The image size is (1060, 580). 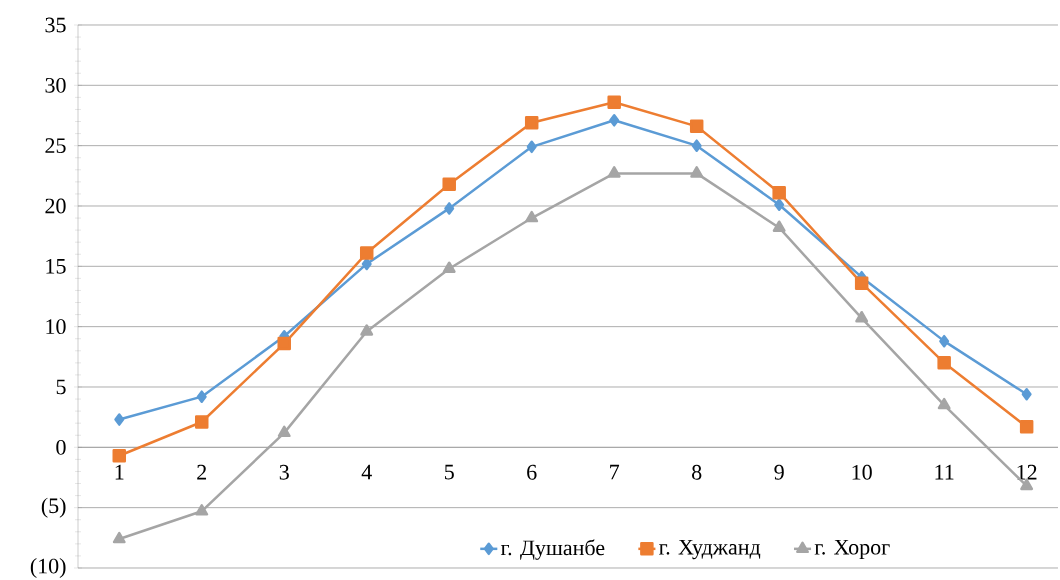 I want to click on x-tick-label: 5, so click(x=449, y=472).